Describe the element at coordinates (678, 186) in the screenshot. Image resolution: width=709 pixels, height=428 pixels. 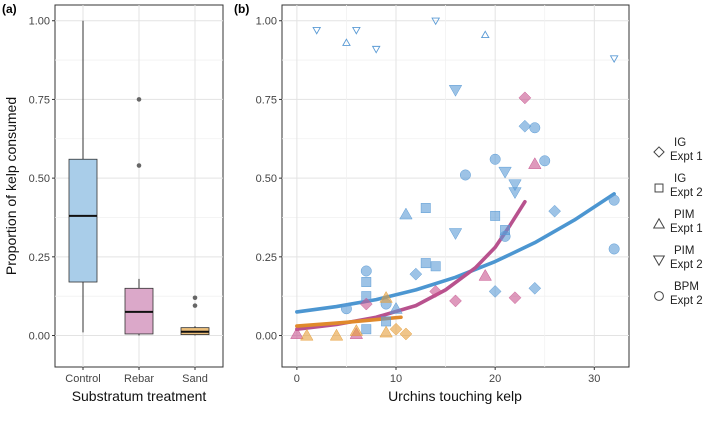
I see `legend-entry: IG Expt 2` at that location.